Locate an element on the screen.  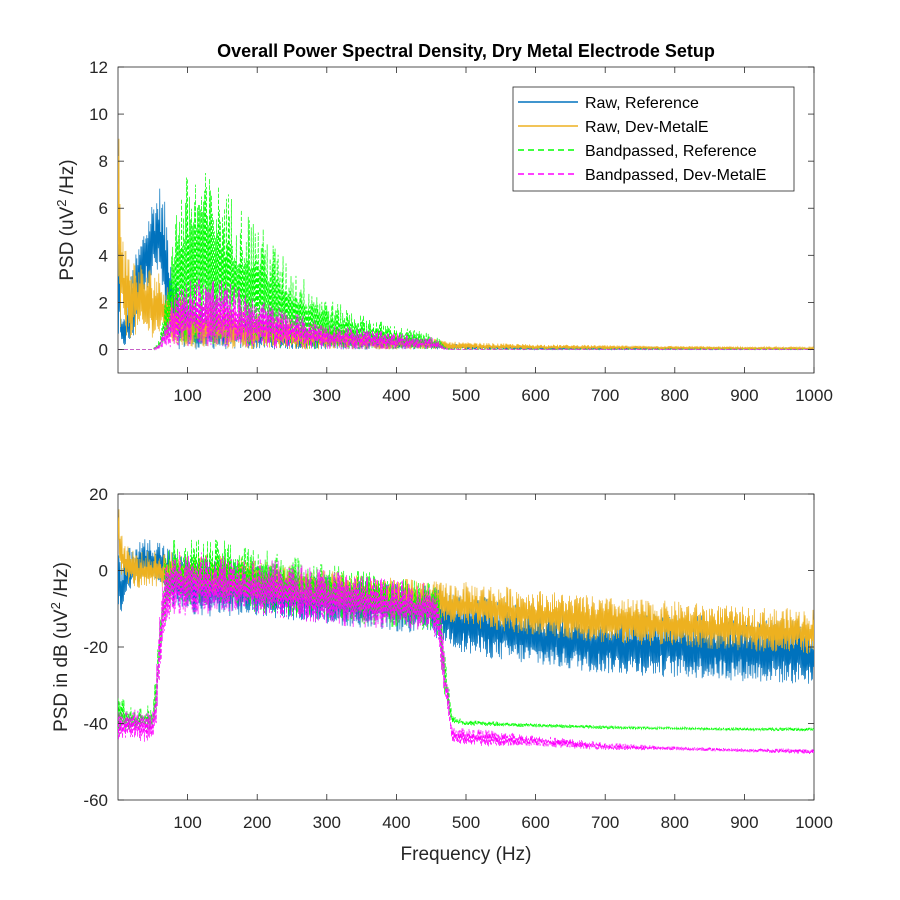
top-series-bandpassed-dev-metale is located at coordinates (466, 314).